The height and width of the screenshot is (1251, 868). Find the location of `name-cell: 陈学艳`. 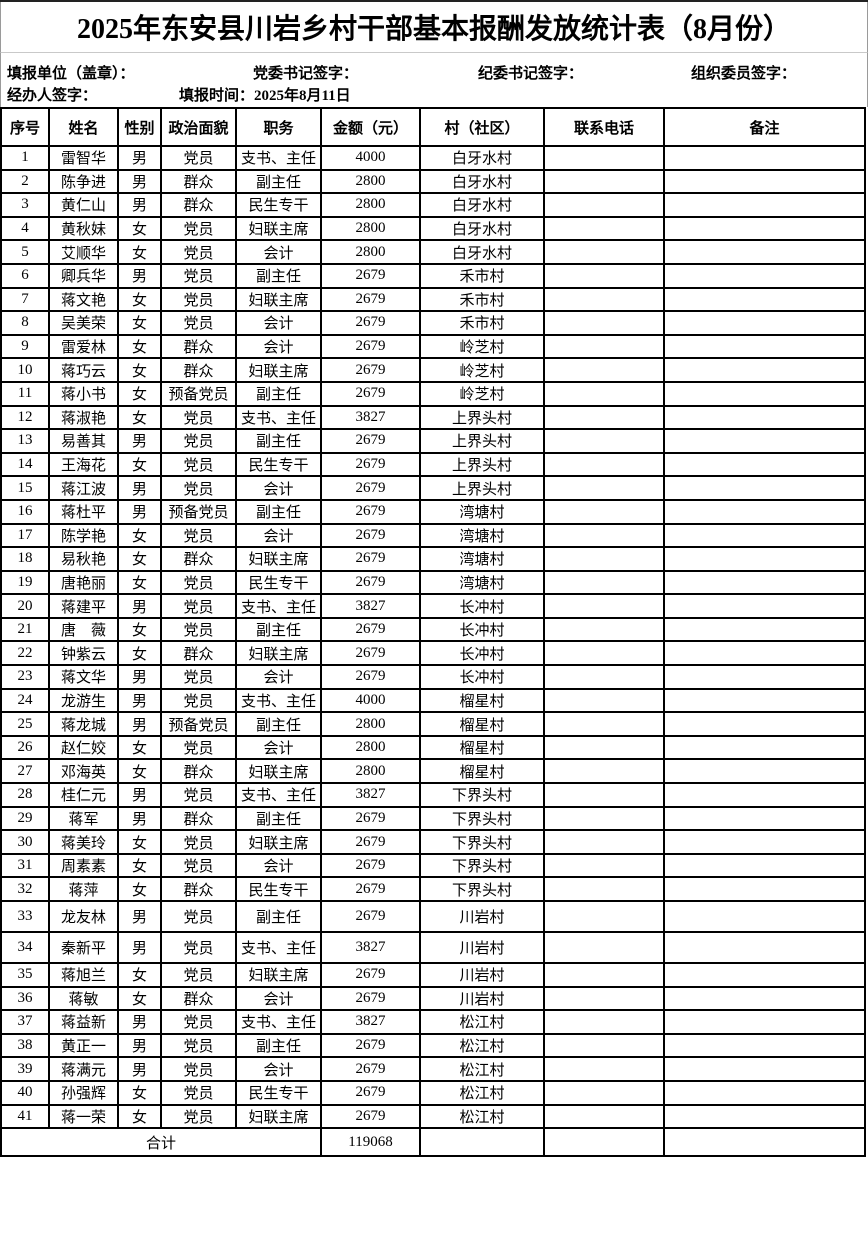

name-cell: 陈学艳 is located at coordinates (83, 535).